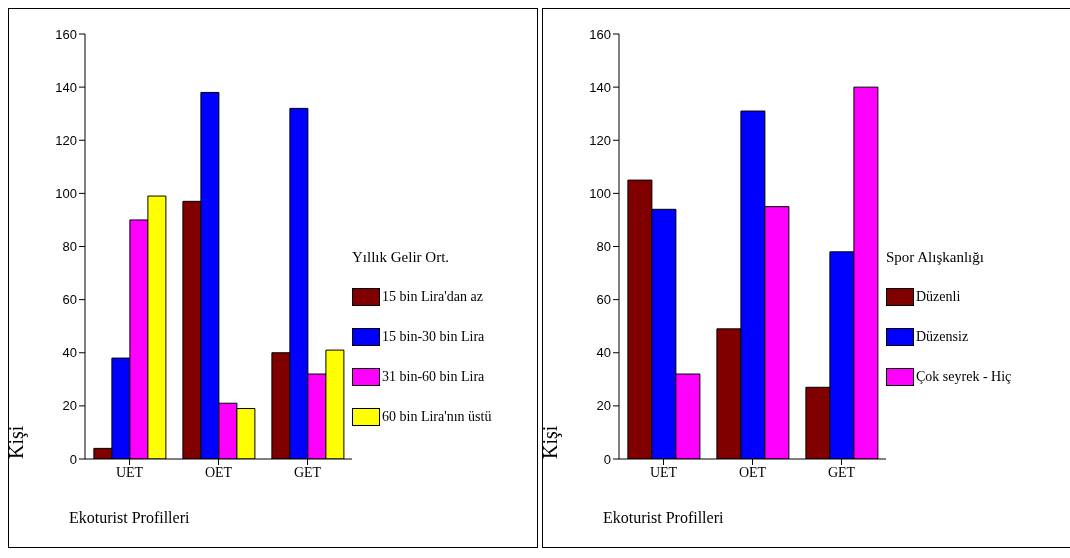 The width and height of the screenshot is (1070, 558). What do you see at coordinates (432, 297) in the screenshot?
I see `legend-label: 15 bin Lira'dan az` at bounding box center [432, 297].